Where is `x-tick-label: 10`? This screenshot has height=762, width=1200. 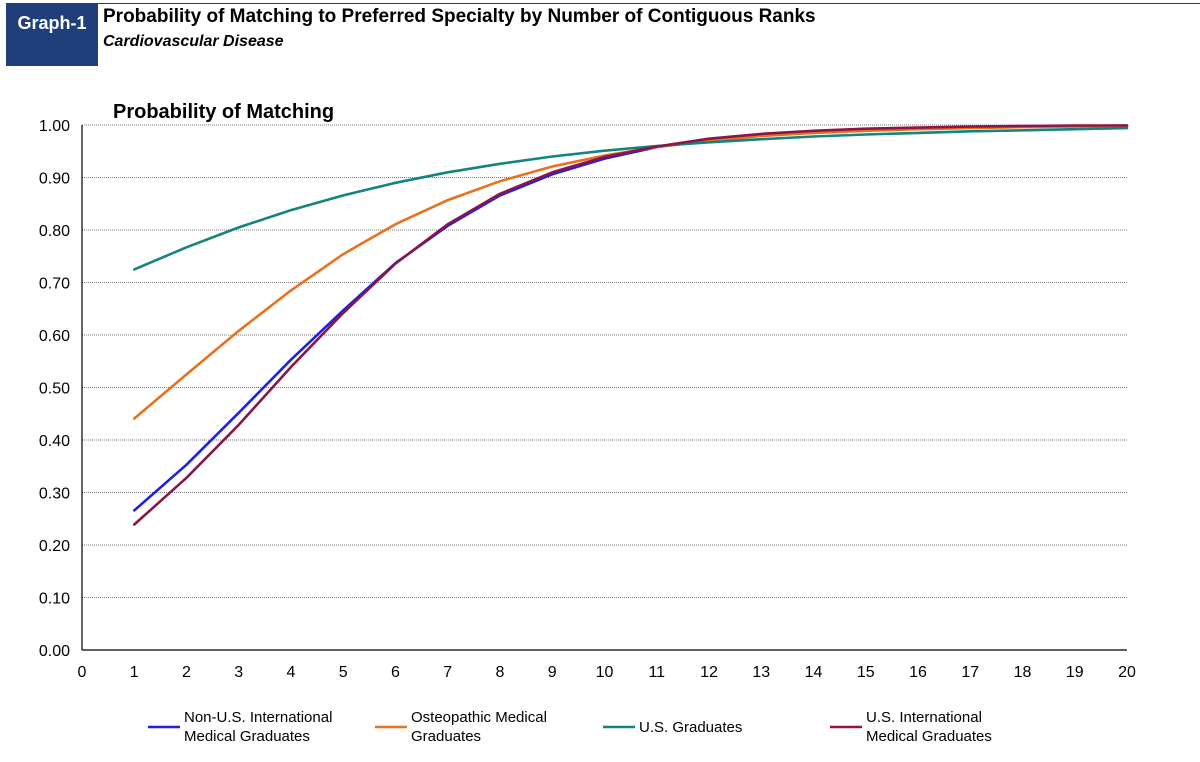 x-tick-label: 10 is located at coordinates (605, 672).